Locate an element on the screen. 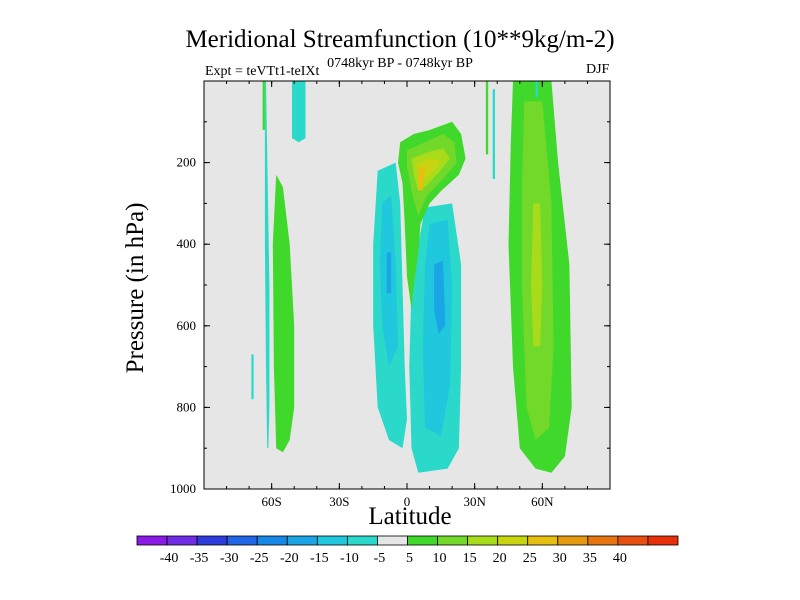 The width and height of the screenshot is (800, 600). chart-subtitle-left: Expt = teVTt1-teIXt is located at coordinates (262, 71).